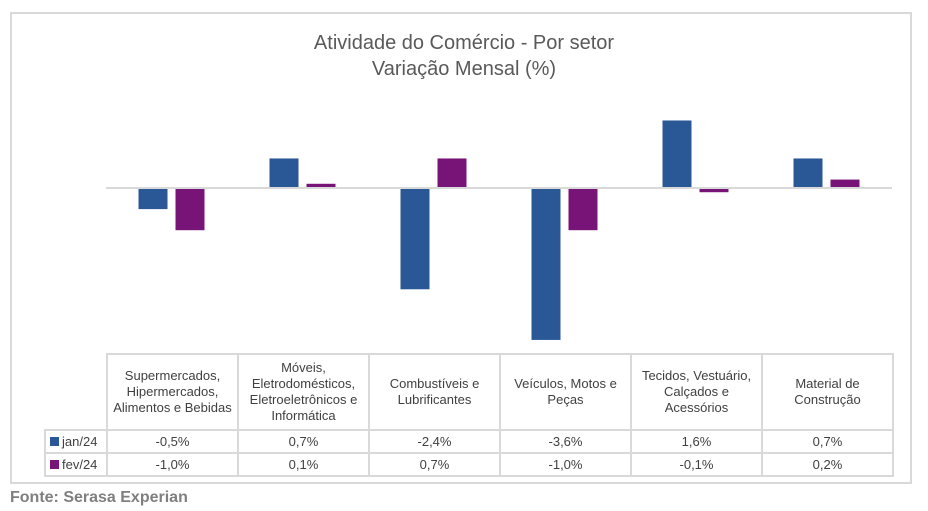  What do you see at coordinates (434, 399) in the screenshot?
I see `category-label-line: Lubrificantes` at bounding box center [434, 399].